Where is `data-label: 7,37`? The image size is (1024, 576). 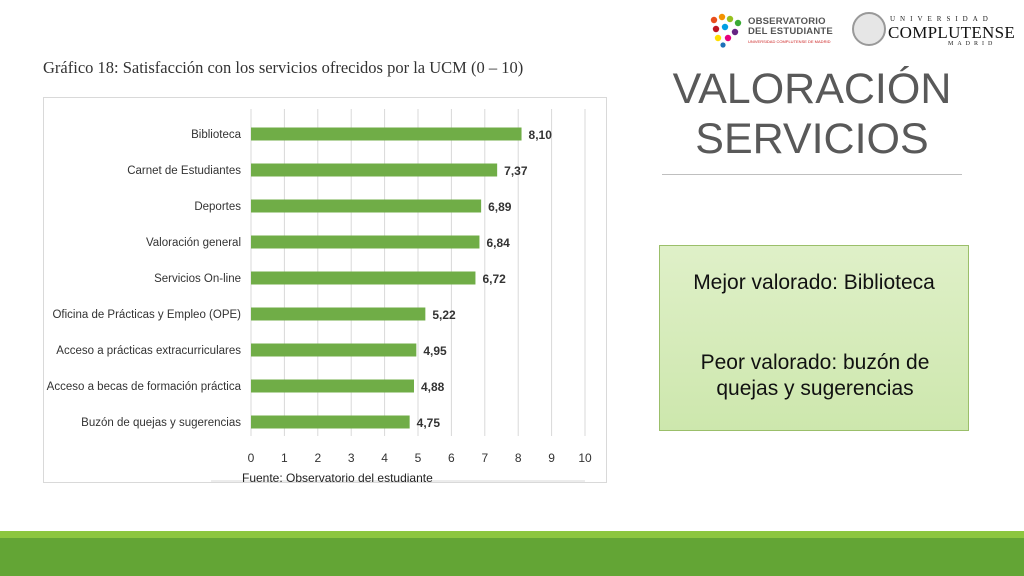 data-label: 7,37 is located at coordinates (516, 171).